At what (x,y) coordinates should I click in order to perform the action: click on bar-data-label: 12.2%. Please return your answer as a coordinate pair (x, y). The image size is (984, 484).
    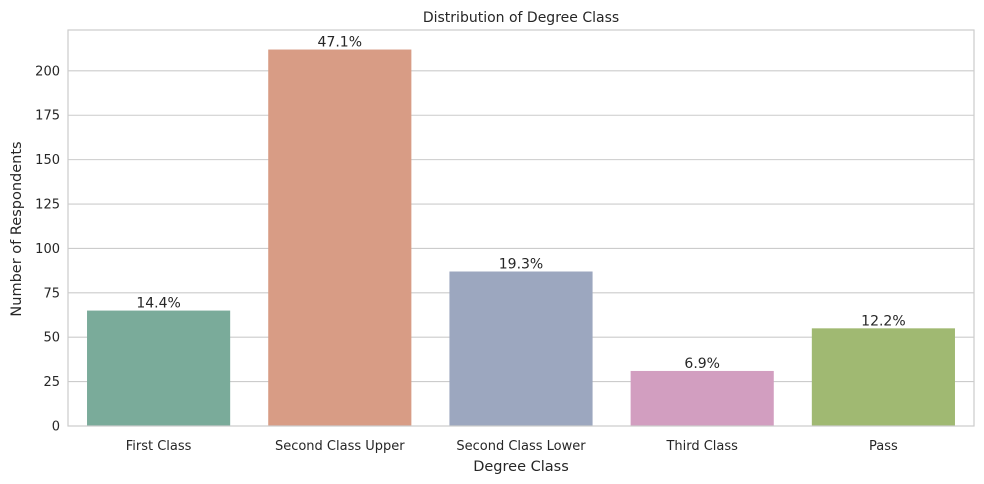
    Looking at the image, I should click on (883, 321).